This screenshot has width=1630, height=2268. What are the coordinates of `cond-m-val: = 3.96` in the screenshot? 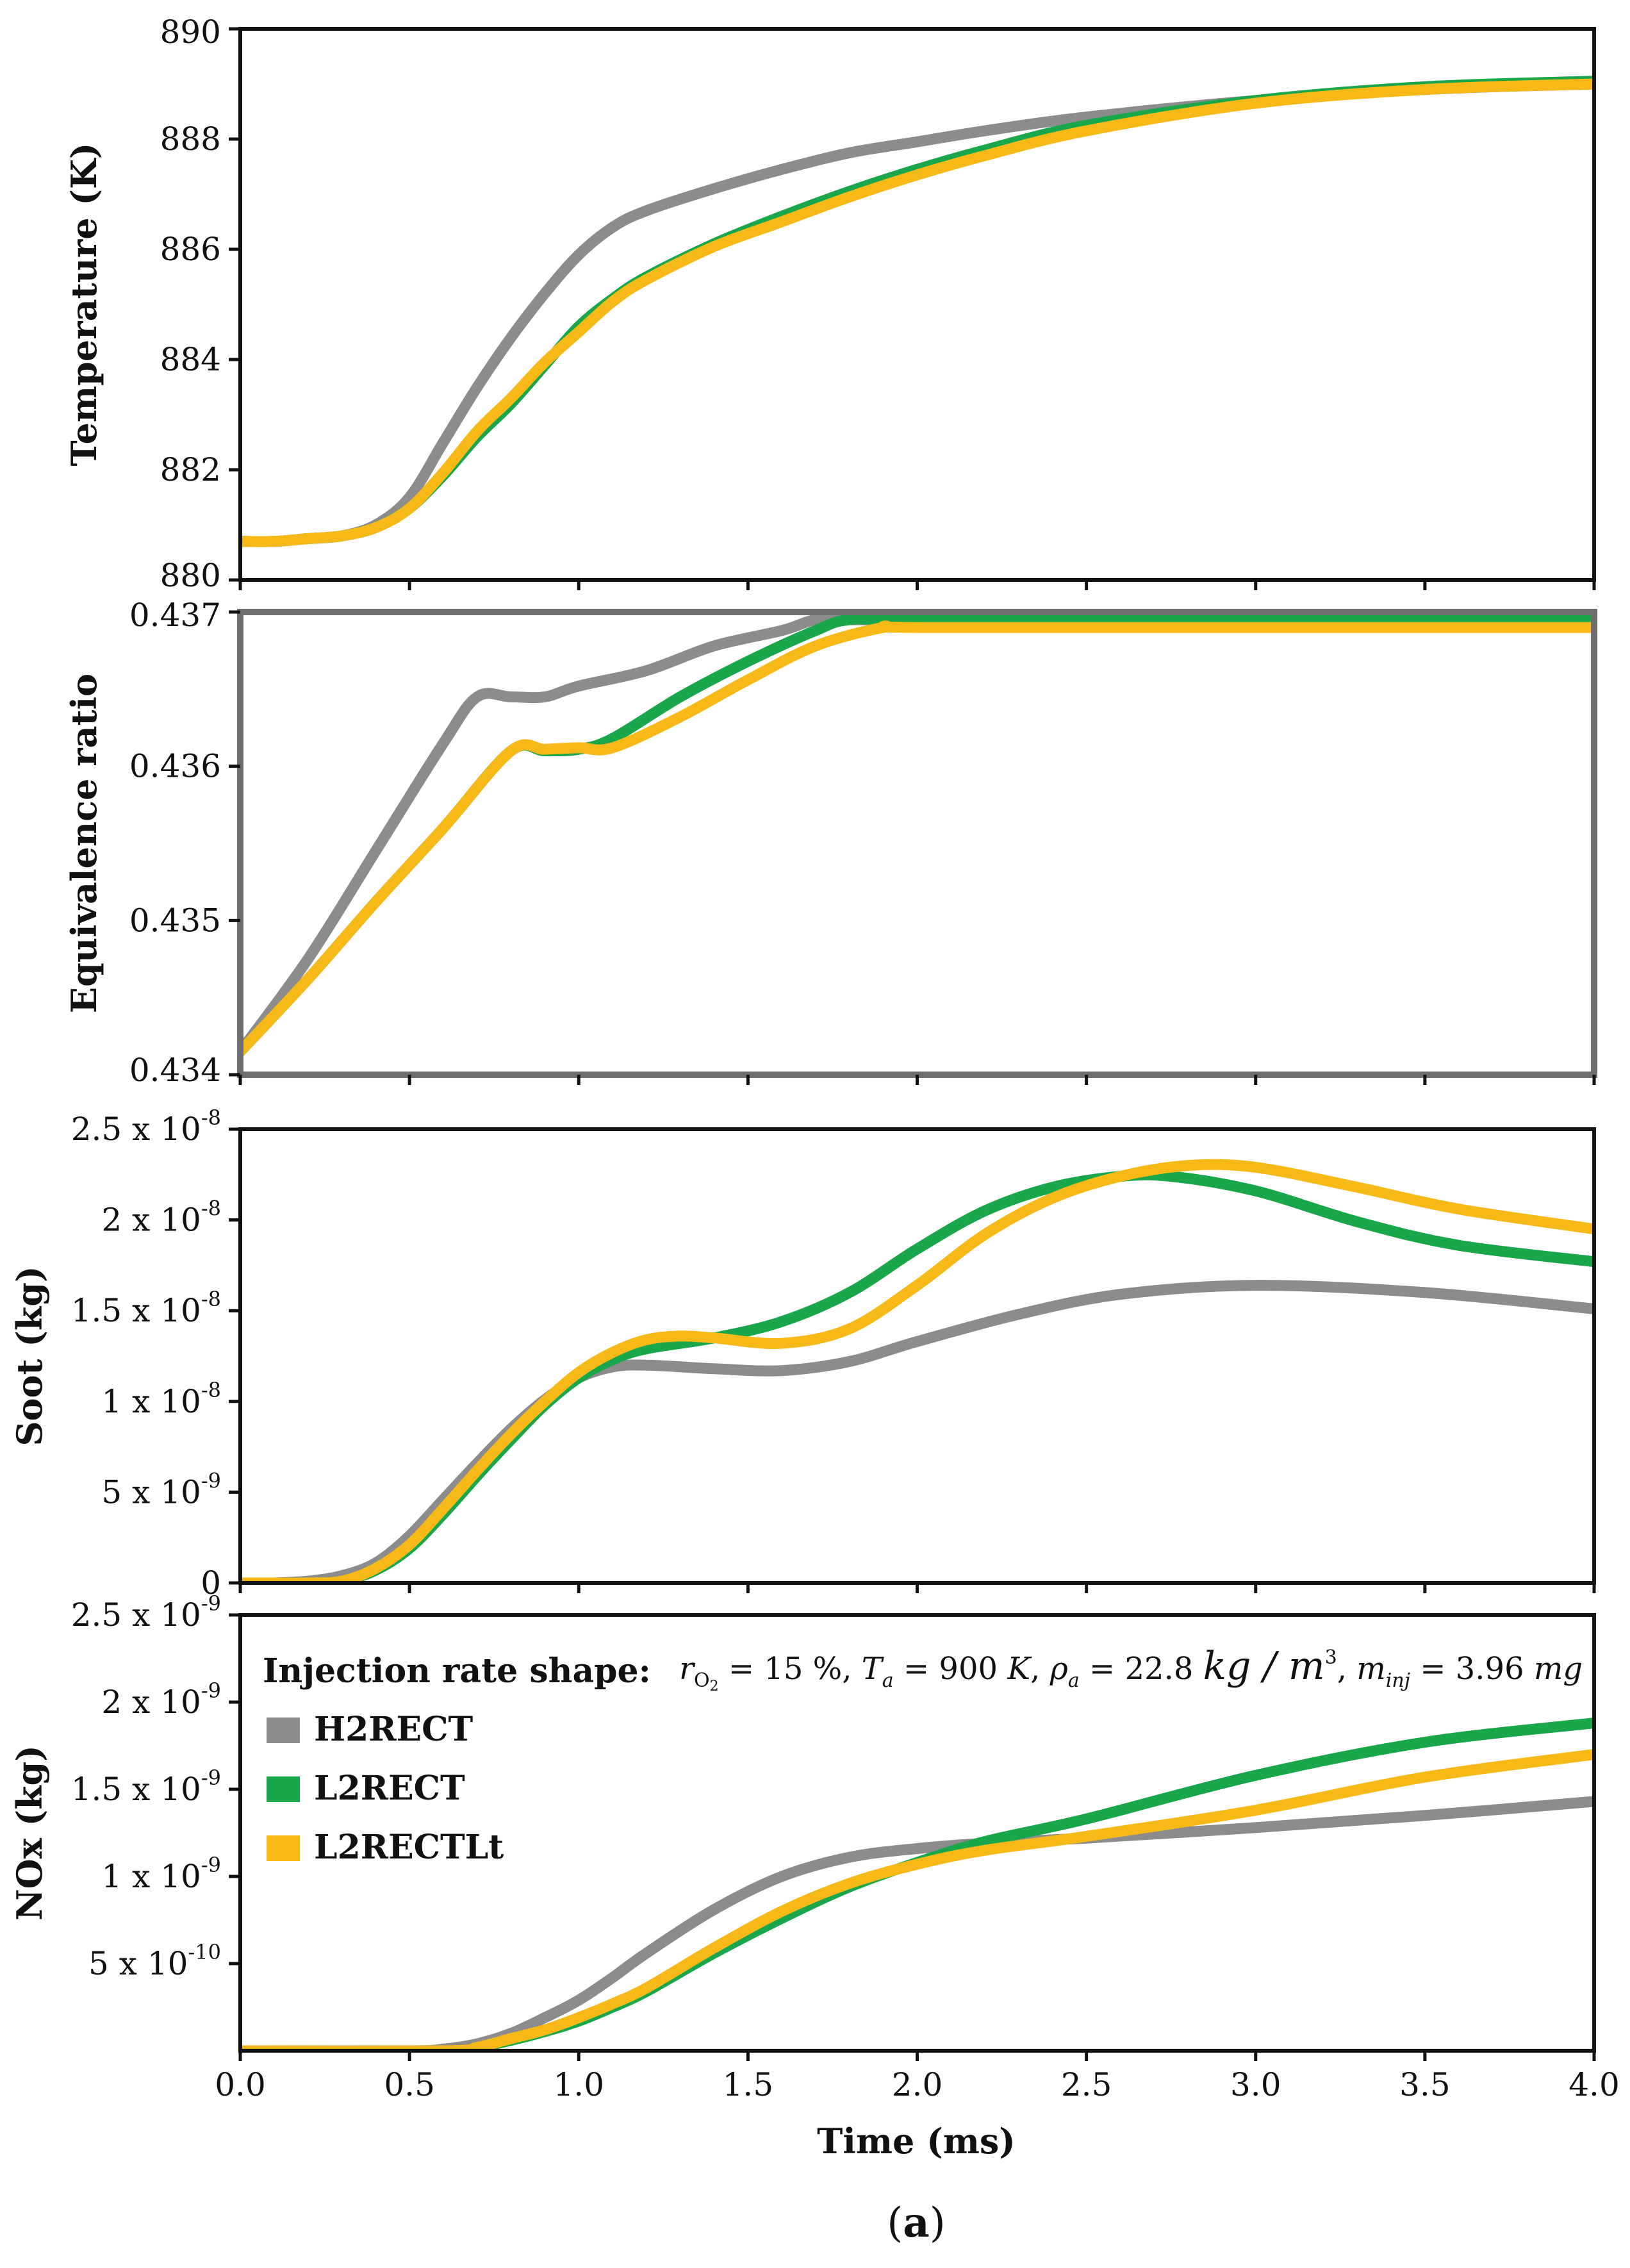 It's located at (1472, 1669).